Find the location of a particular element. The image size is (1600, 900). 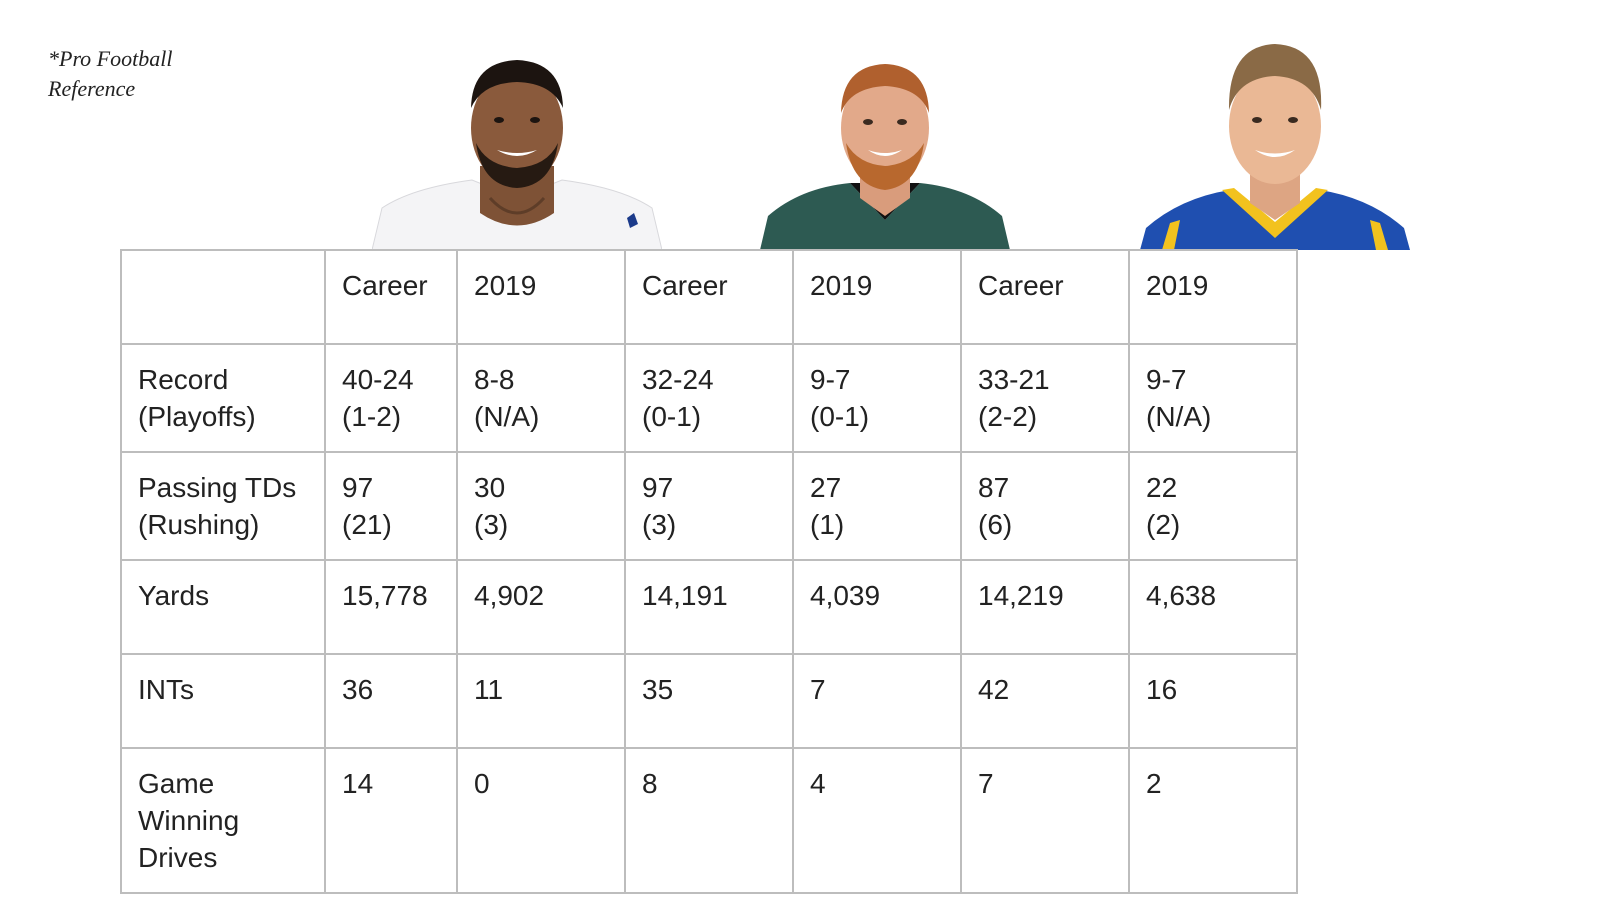

table-header-row: Career 2019 Career 2019 Career 2019 is located at coordinates (709, 297).